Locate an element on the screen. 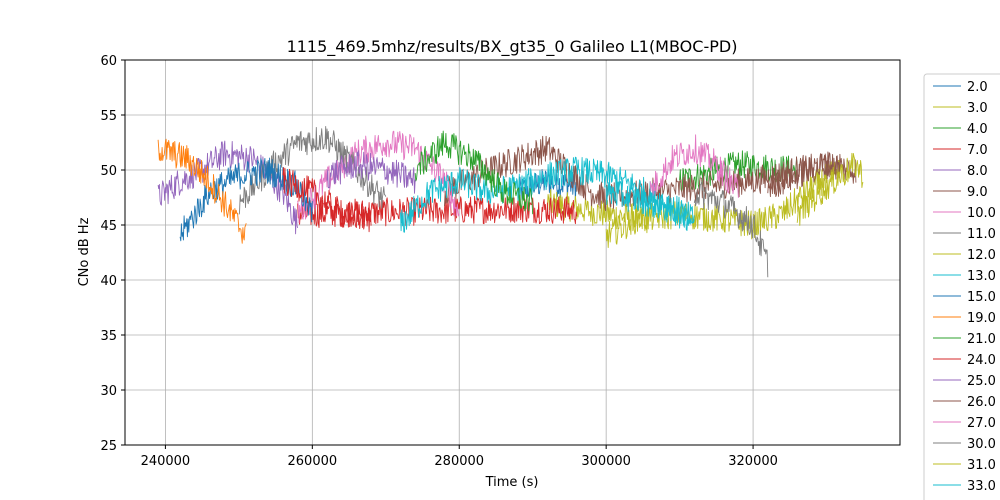 This screenshot has width=1000, height=500. series-line-25.0 is located at coordinates (371, 172).